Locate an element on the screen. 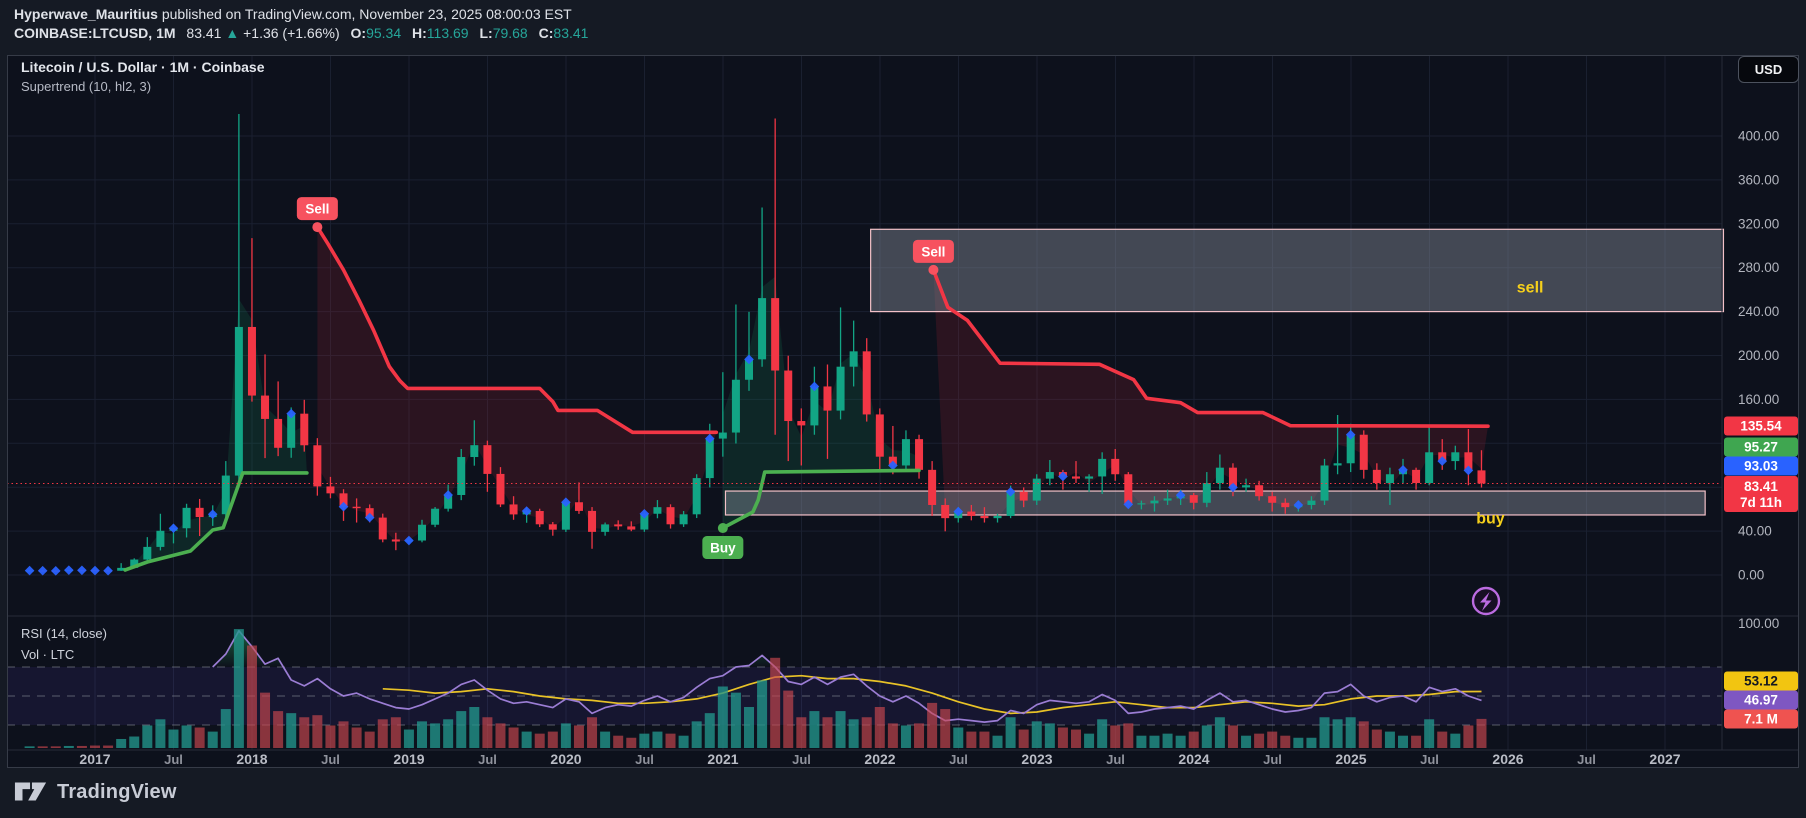  buy-signal-label is located at coordinates (723, 548).